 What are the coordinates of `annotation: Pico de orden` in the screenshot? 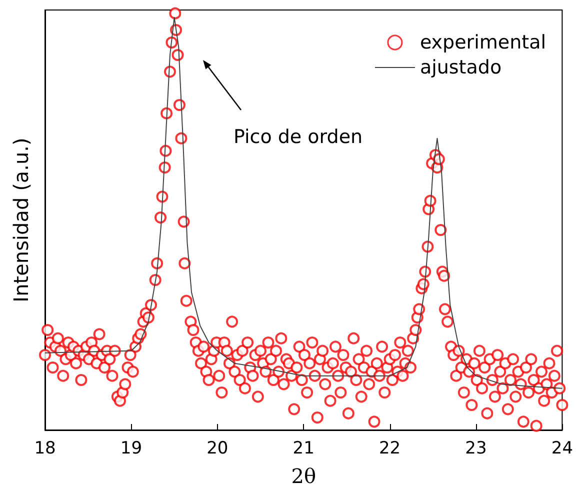 It's located at (298, 137).